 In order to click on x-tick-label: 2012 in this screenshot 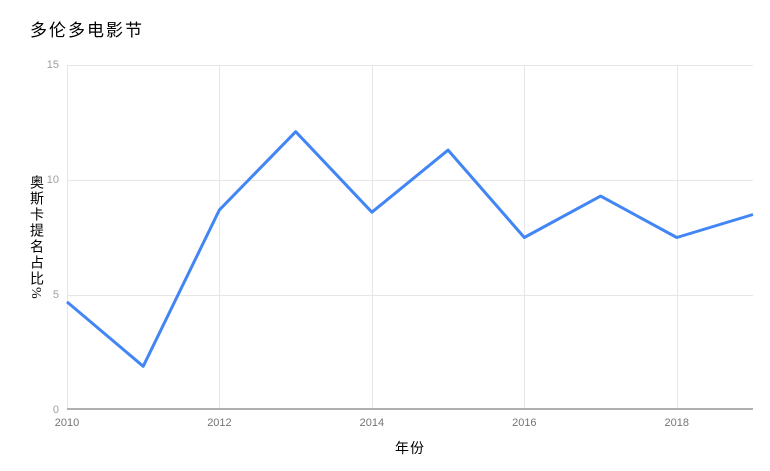, I will do `click(219, 423)`.